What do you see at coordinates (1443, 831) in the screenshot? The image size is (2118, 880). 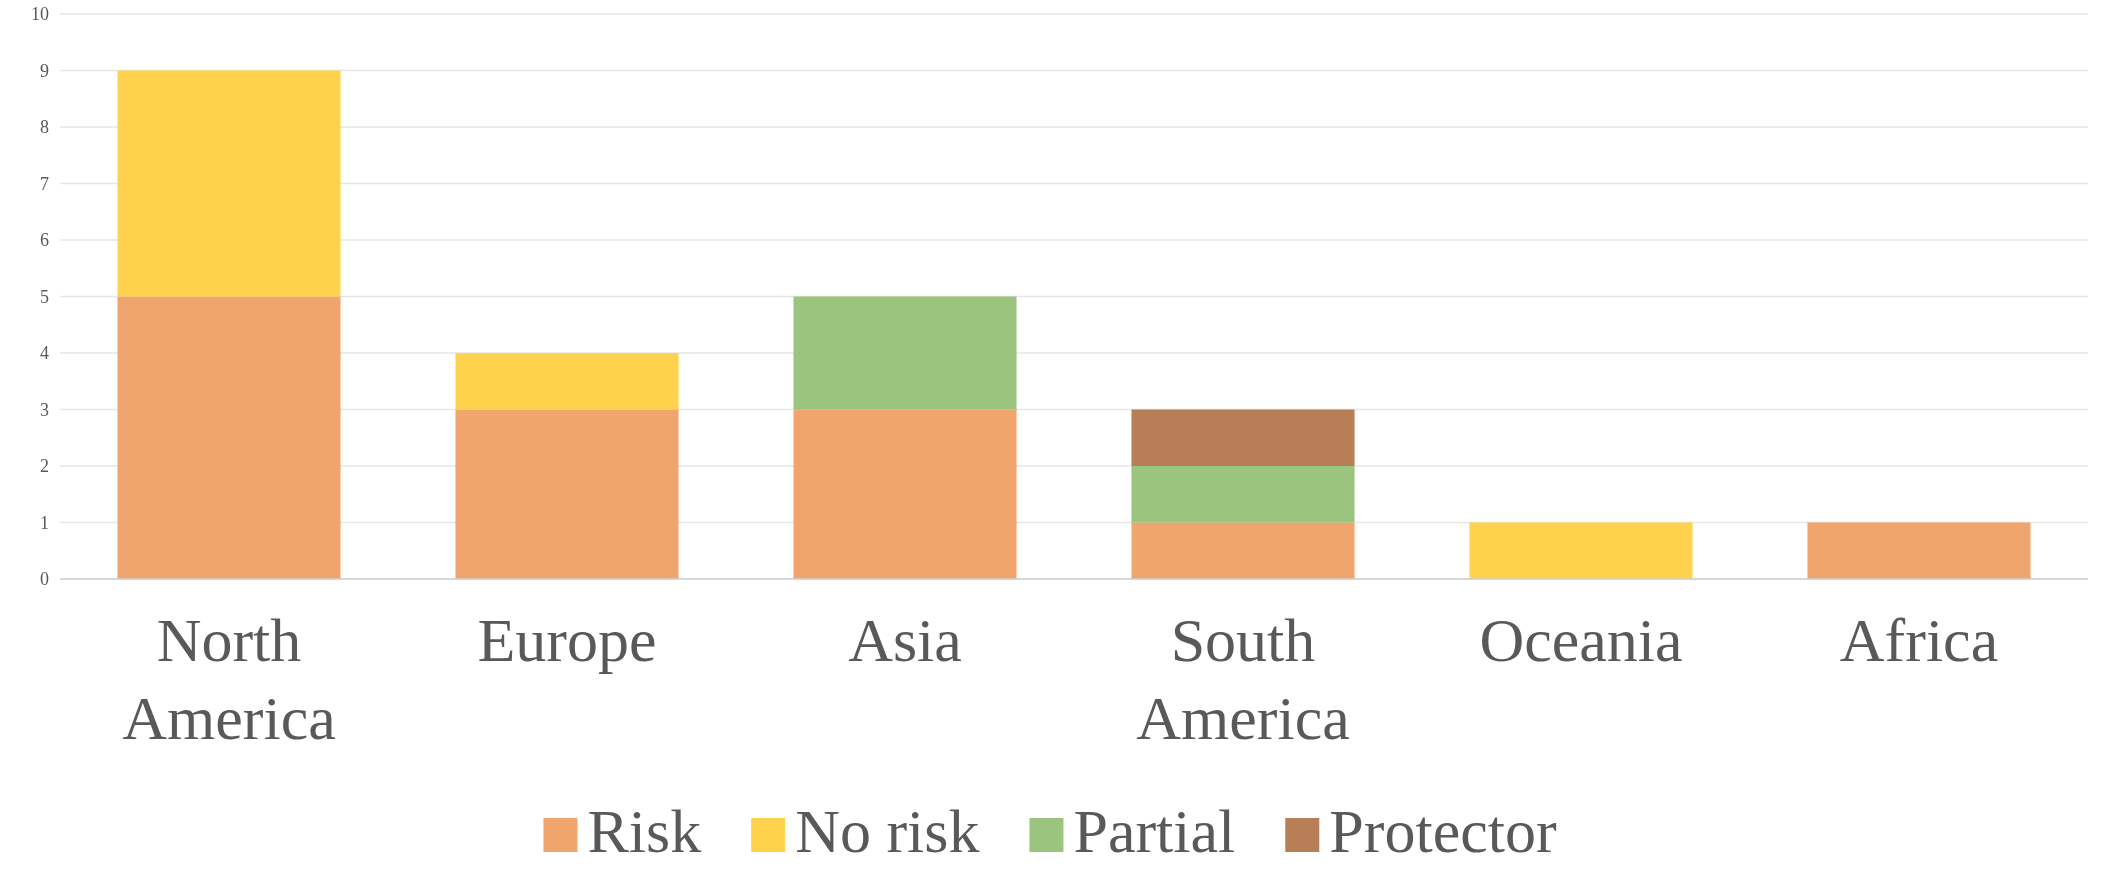 I see `legend-label: Protector` at bounding box center [1443, 831].